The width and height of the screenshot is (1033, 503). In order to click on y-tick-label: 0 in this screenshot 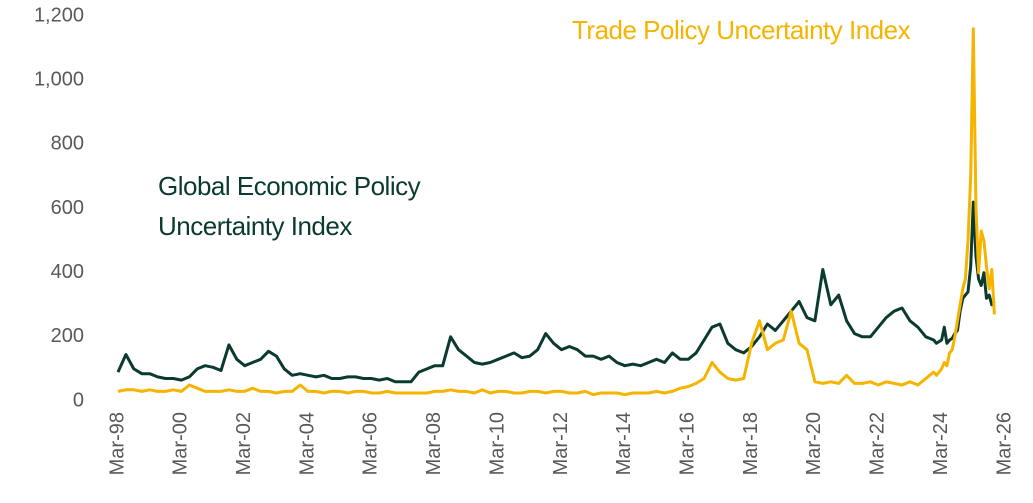, I will do `click(78, 400)`.